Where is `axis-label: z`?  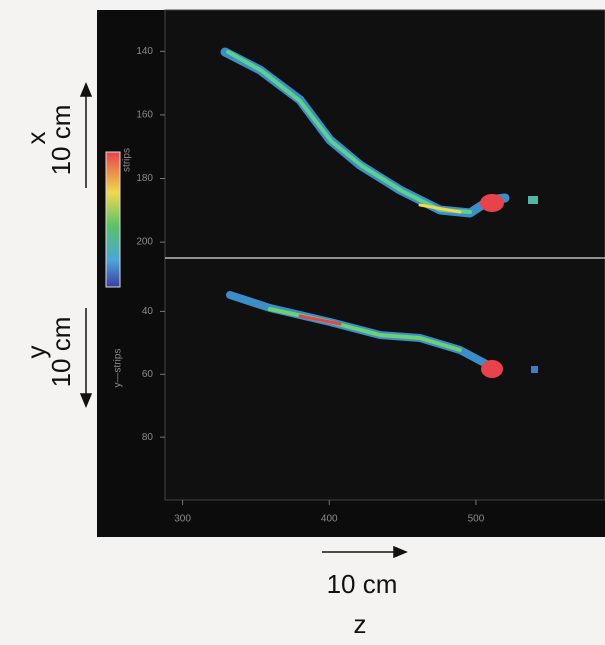 axis-label: z is located at coordinates (360, 624).